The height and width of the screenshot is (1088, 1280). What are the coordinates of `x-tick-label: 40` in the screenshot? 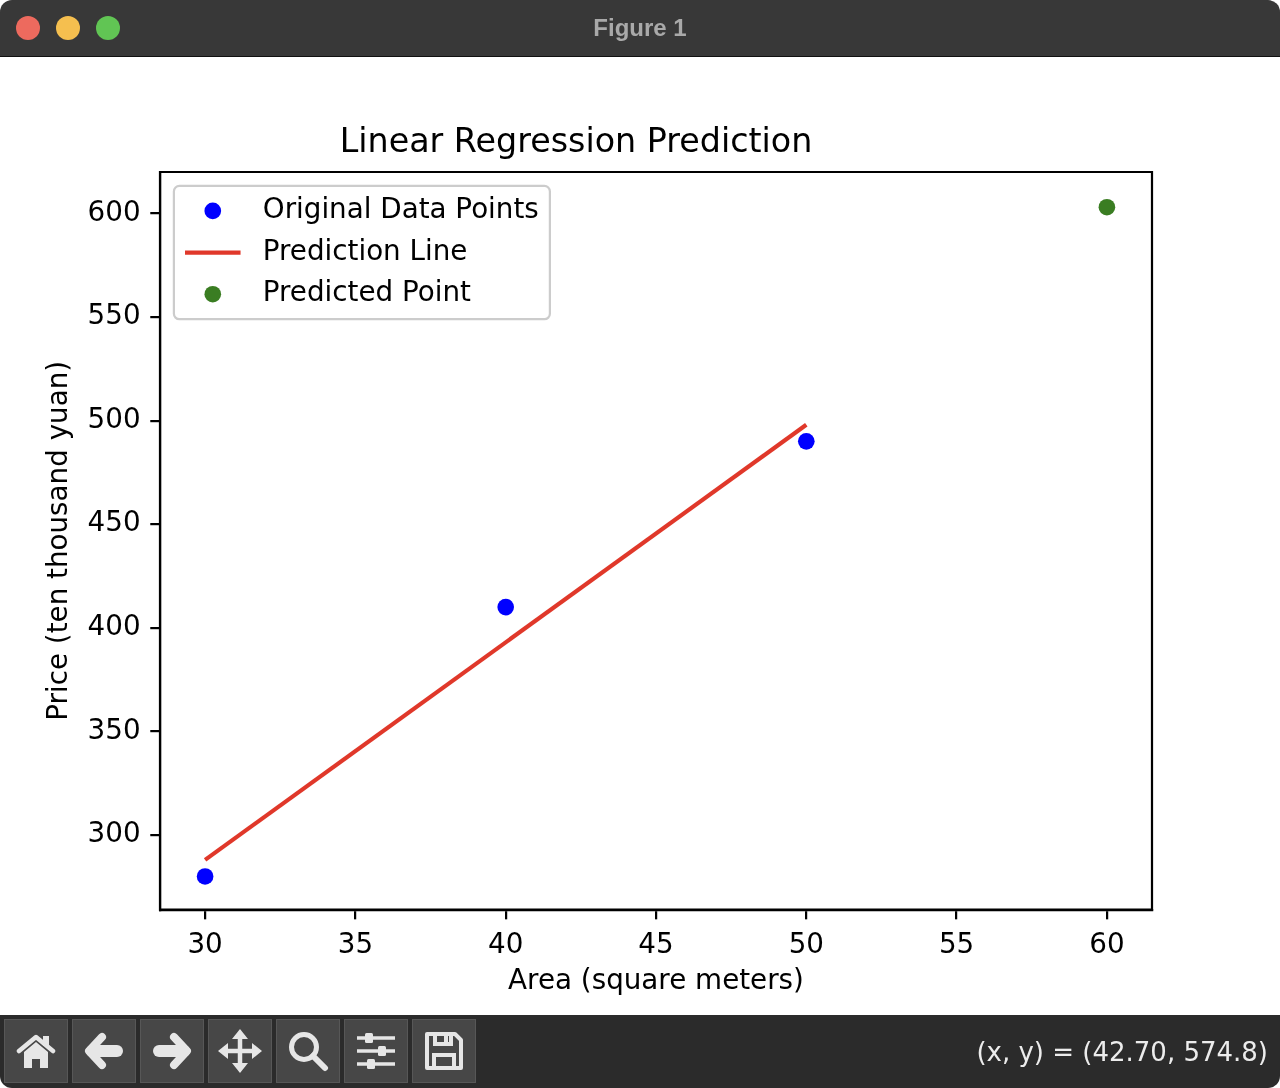 It's located at (506, 943).